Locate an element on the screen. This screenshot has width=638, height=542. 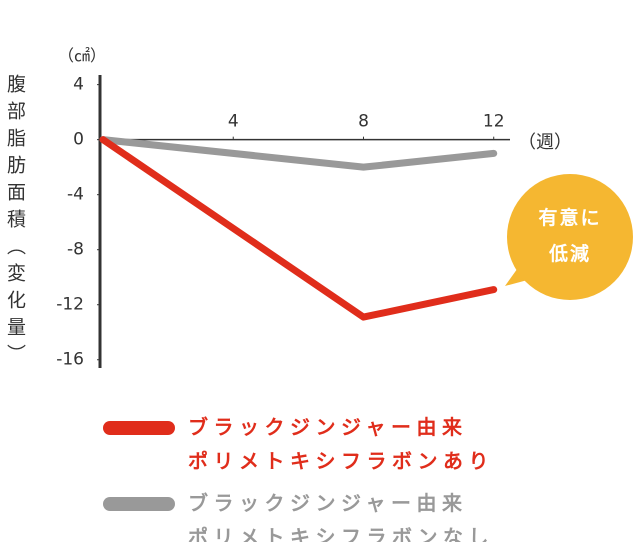
bubble-tail is located at coordinates (520, 275).